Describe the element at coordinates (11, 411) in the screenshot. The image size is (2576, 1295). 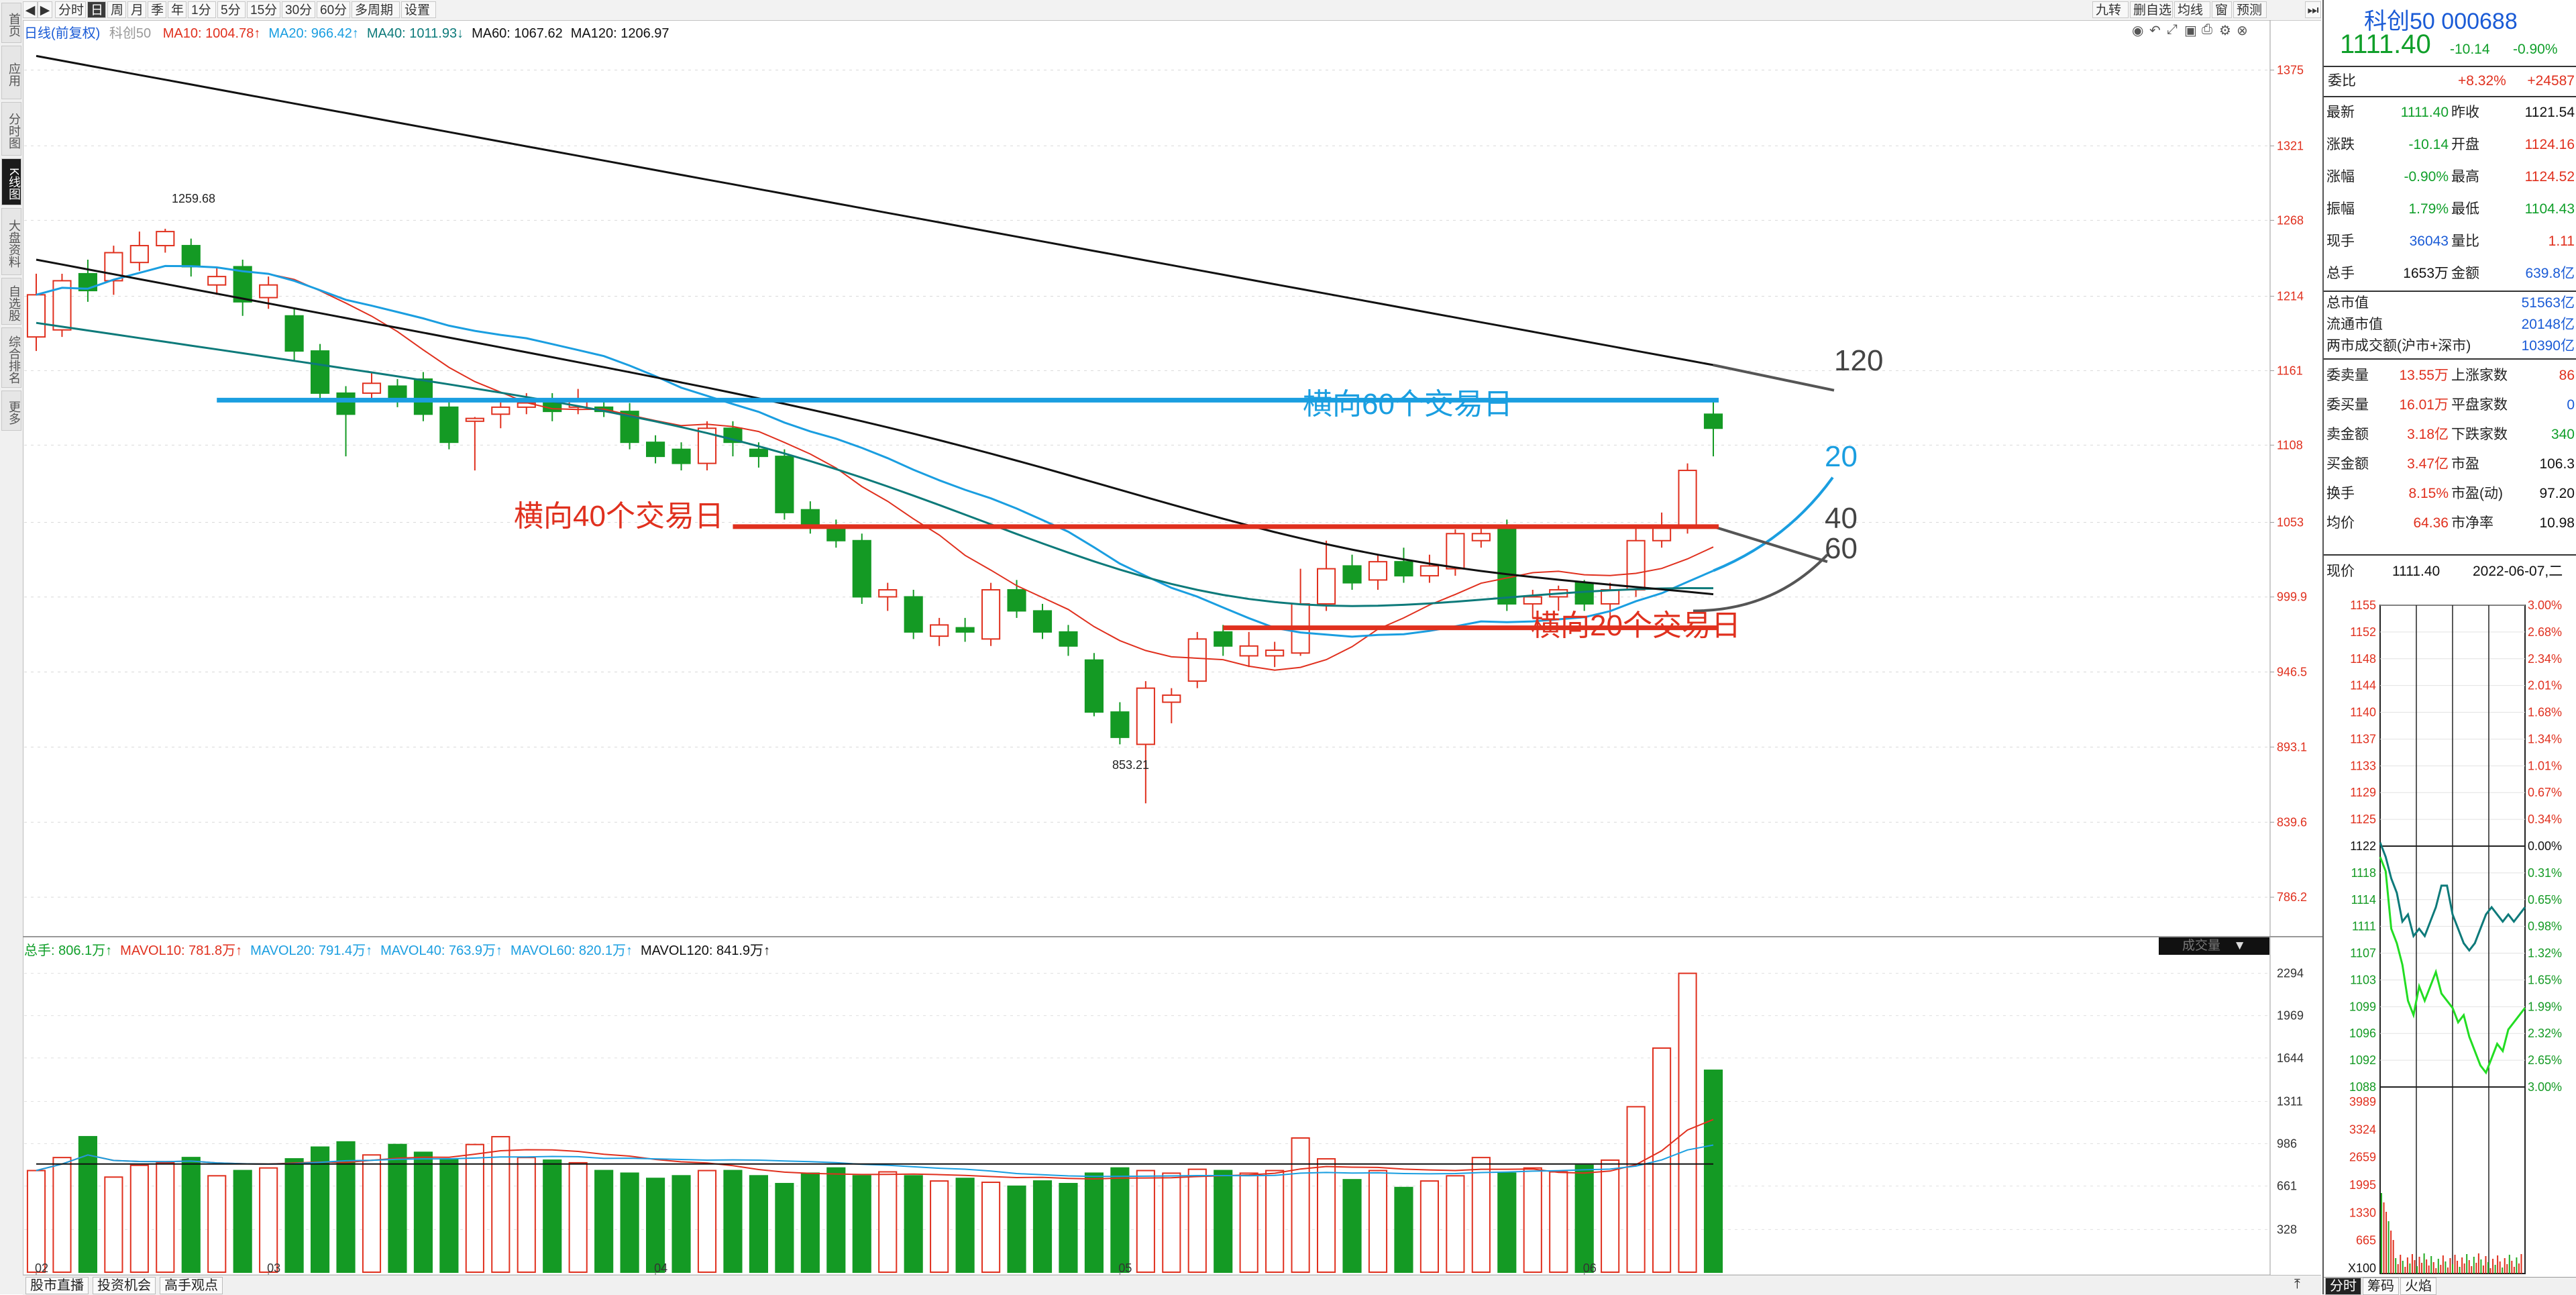
I see `left-nav-7: 更多` at that location.